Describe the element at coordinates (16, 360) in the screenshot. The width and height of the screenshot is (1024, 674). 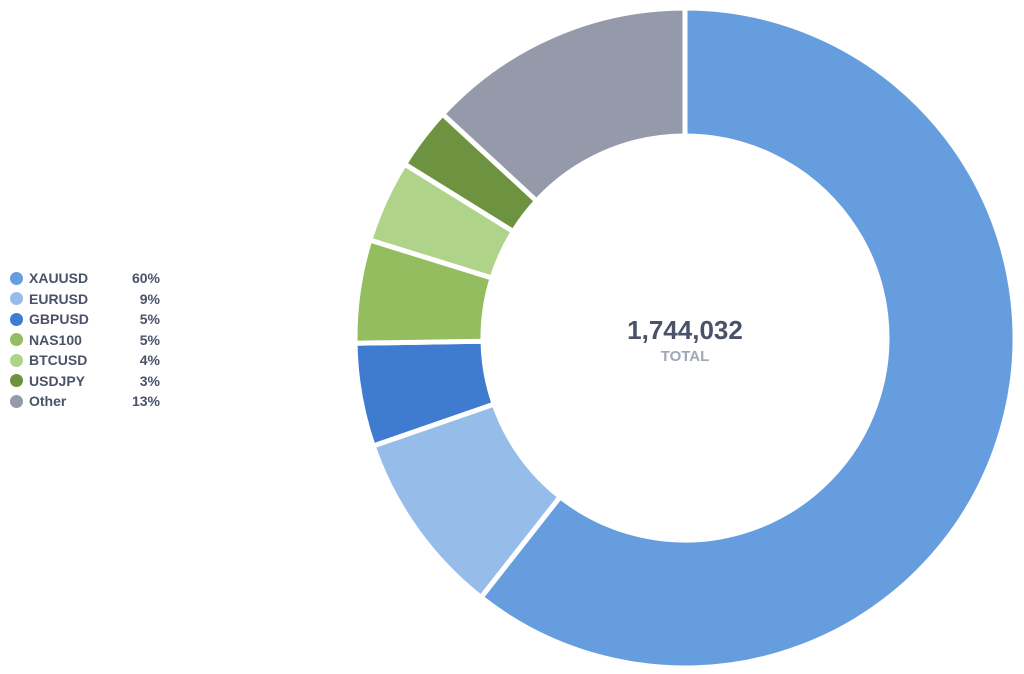
I see `legend-swatch-btcusd` at that location.